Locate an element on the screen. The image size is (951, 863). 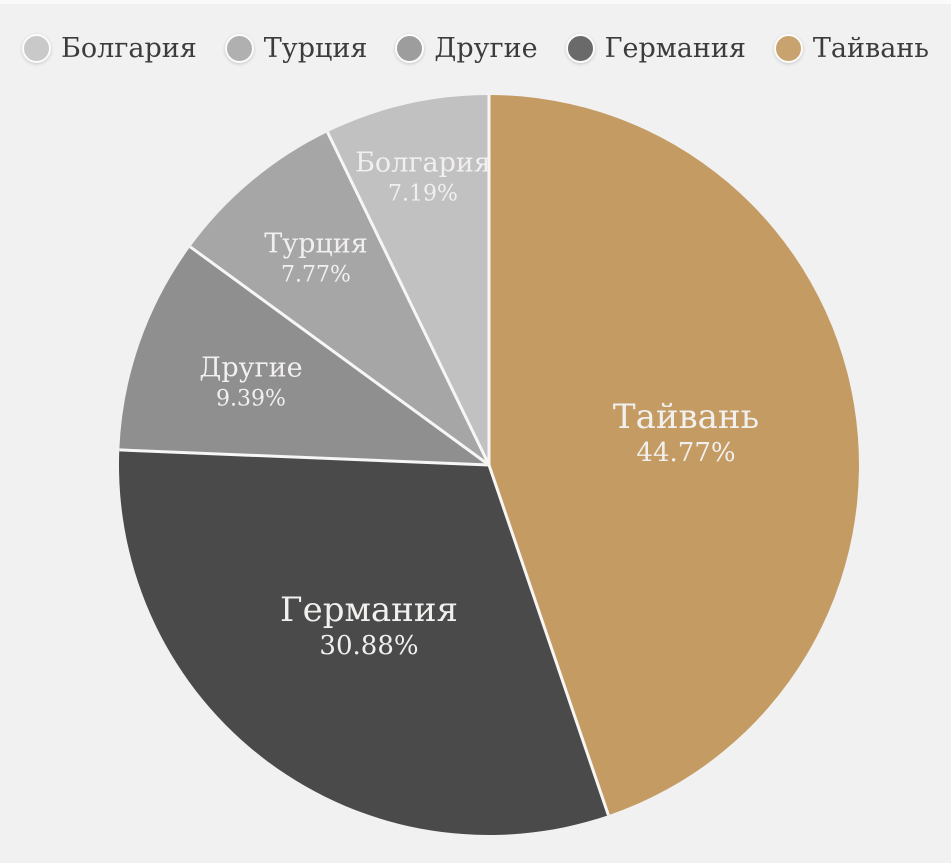
legend-item-germany: Германия is located at coordinates (655, 48).